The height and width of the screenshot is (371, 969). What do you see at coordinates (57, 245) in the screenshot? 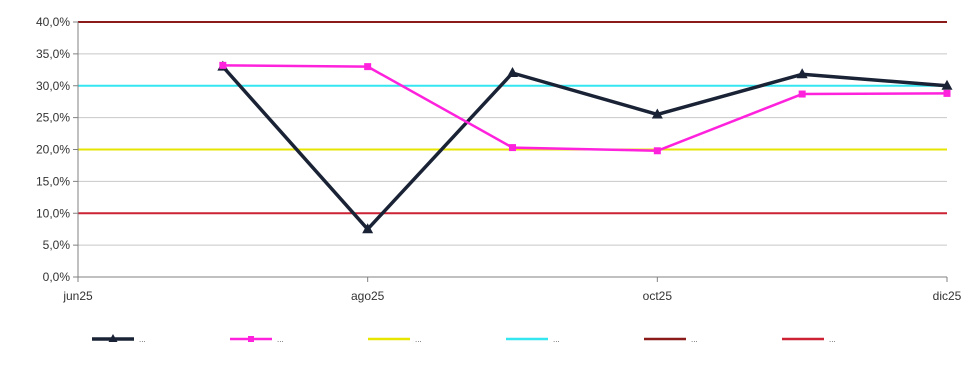
I see `y-tick-label: 5,0%` at bounding box center [57, 245].